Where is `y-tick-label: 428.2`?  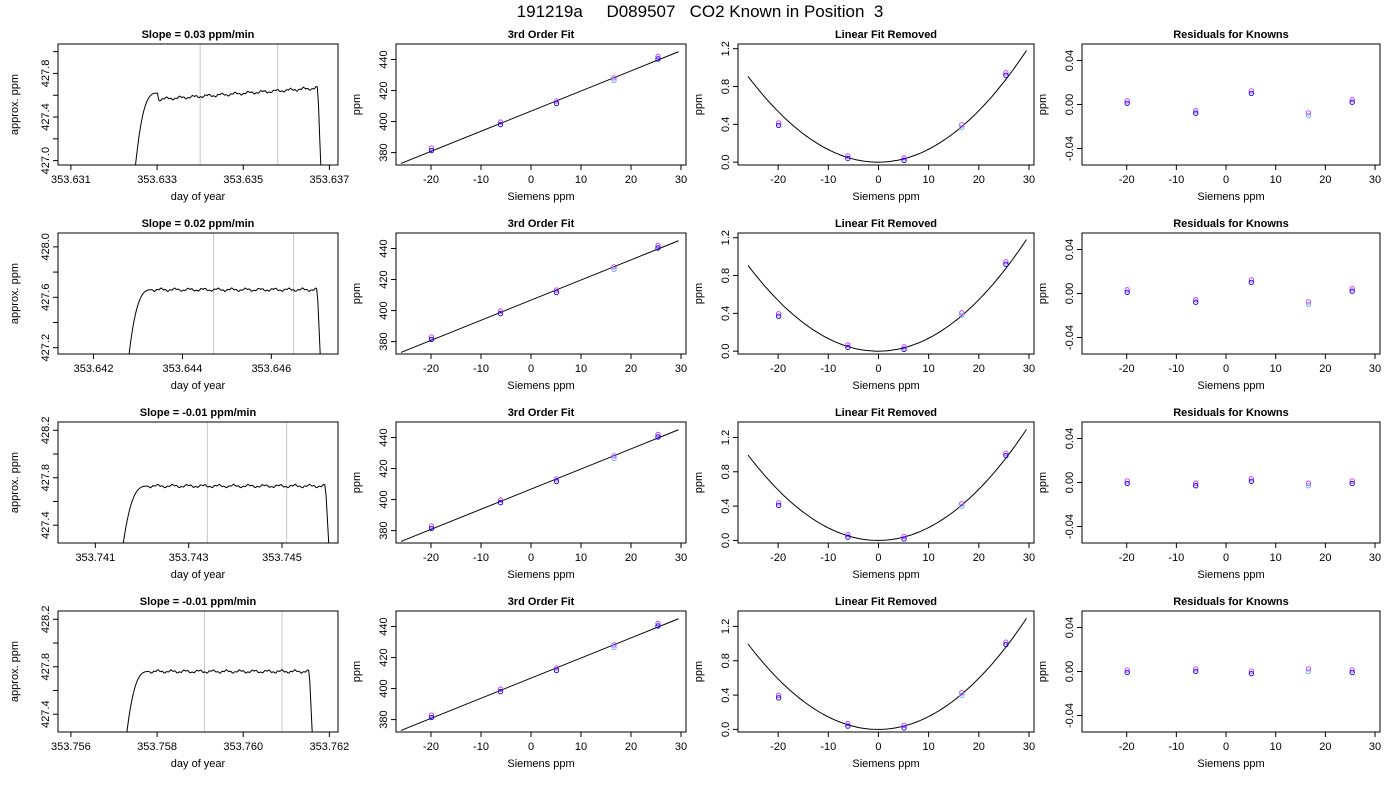 y-tick-label: 428.2 is located at coordinates (46, 620).